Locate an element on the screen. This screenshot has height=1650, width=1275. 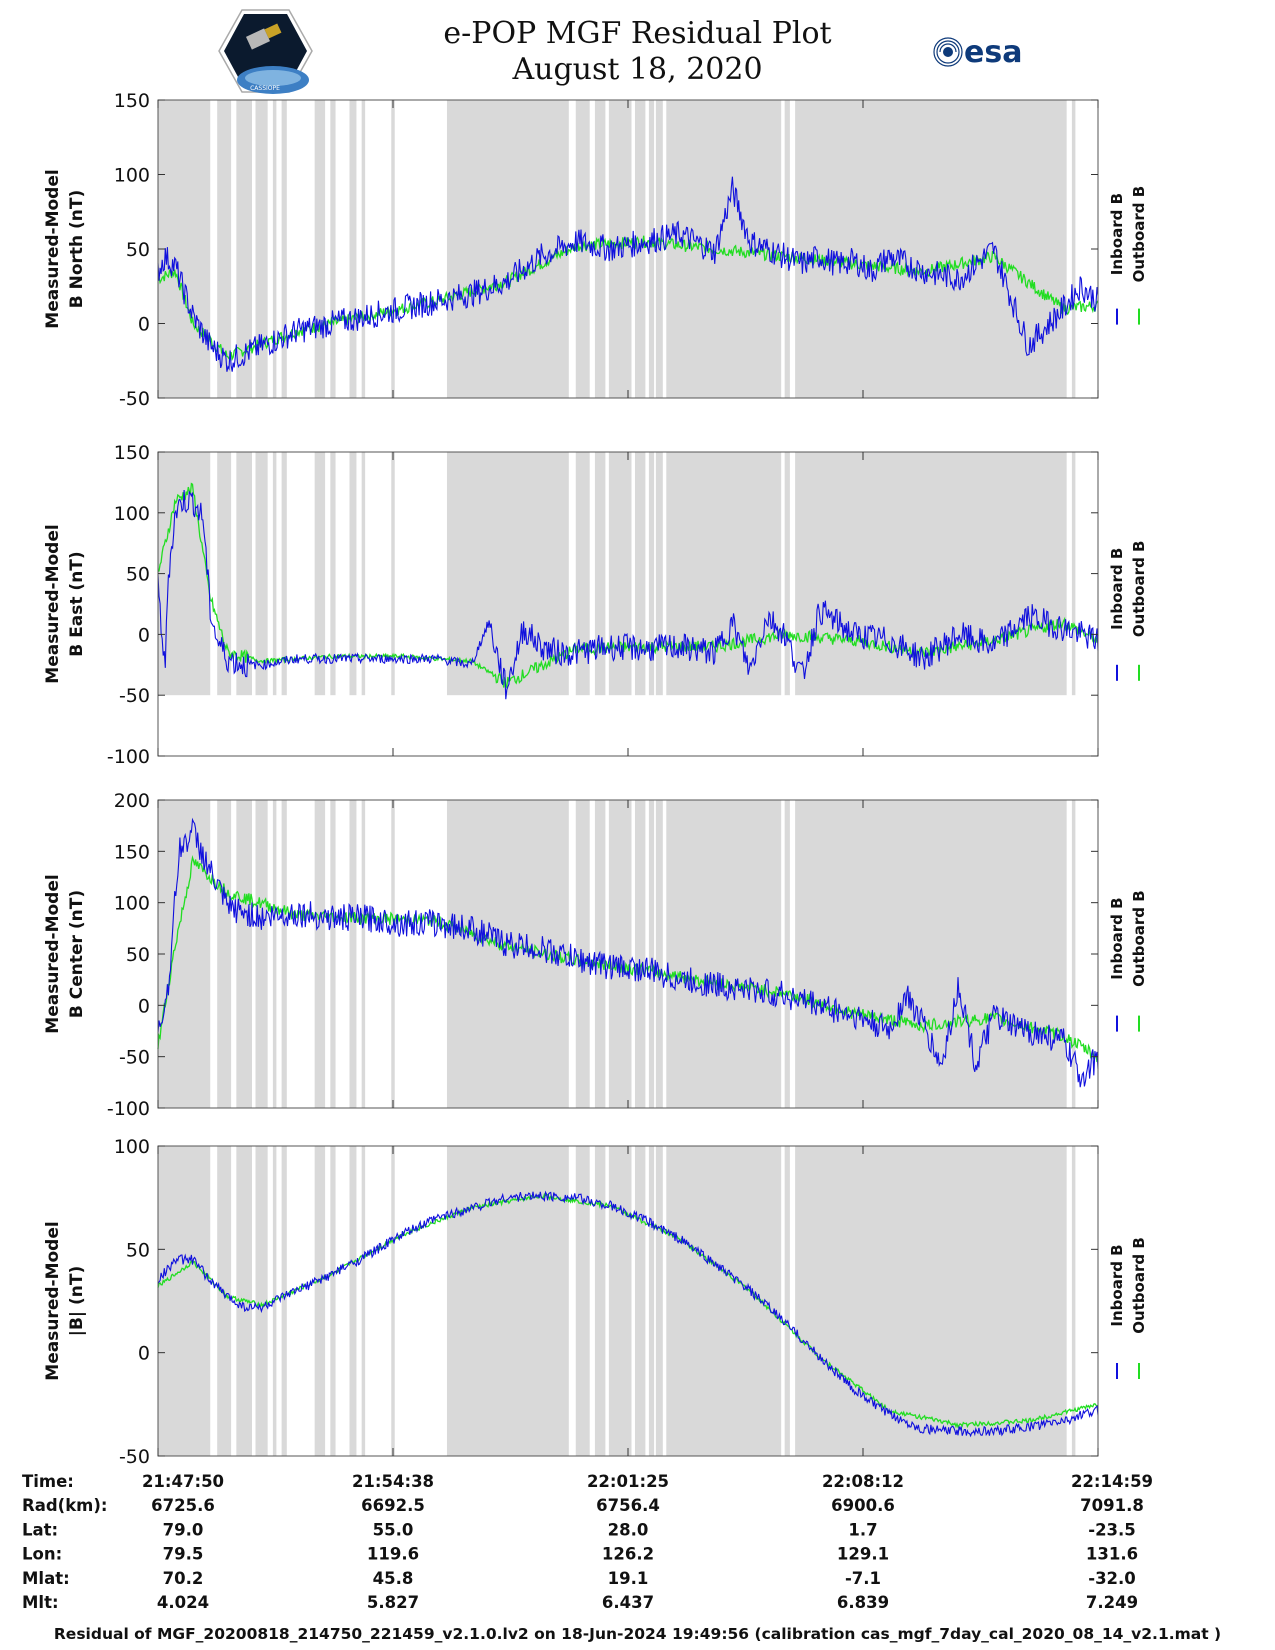
esa-logo: esa is located at coordinates (977, 52).